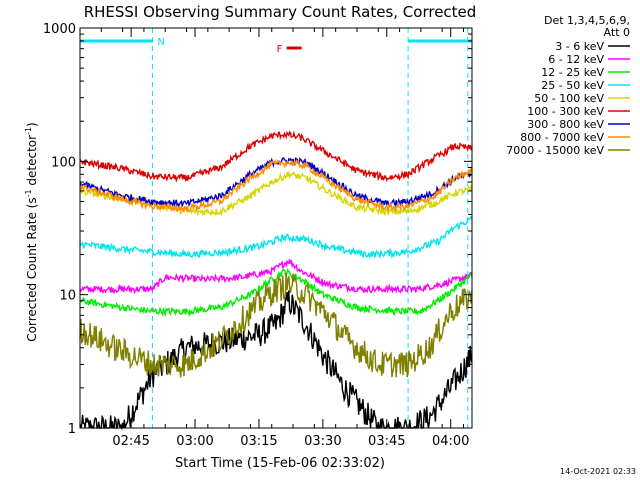 This screenshot has height=480, width=640. I want to click on x-tick-label: 04:00, so click(450, 441).